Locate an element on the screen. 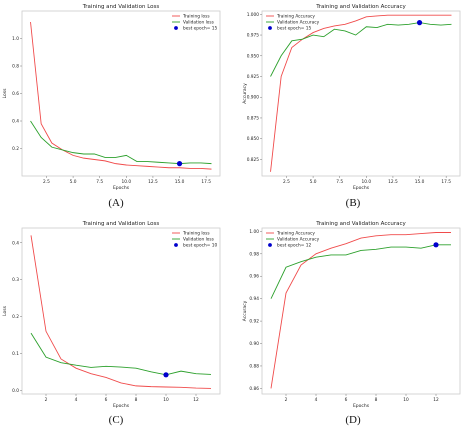 This screenshot has width=474, height=430. y-tick-label: 0.0 is located at coordinates (15, 391).